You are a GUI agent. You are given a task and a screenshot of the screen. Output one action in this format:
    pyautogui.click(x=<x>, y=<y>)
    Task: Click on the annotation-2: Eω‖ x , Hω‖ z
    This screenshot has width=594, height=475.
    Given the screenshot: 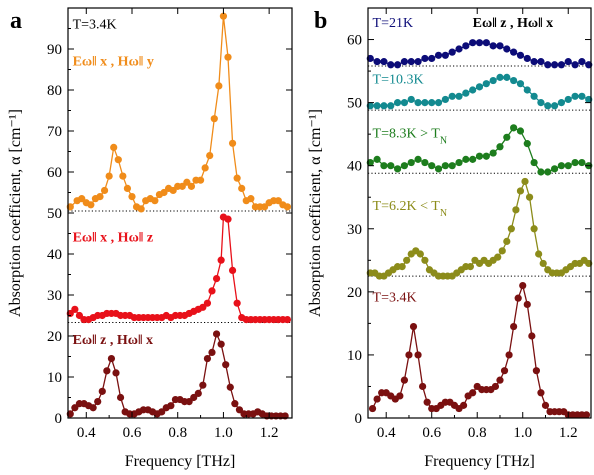 What is the action you would take?
    pyautogui.click(x=113, y=238)
    